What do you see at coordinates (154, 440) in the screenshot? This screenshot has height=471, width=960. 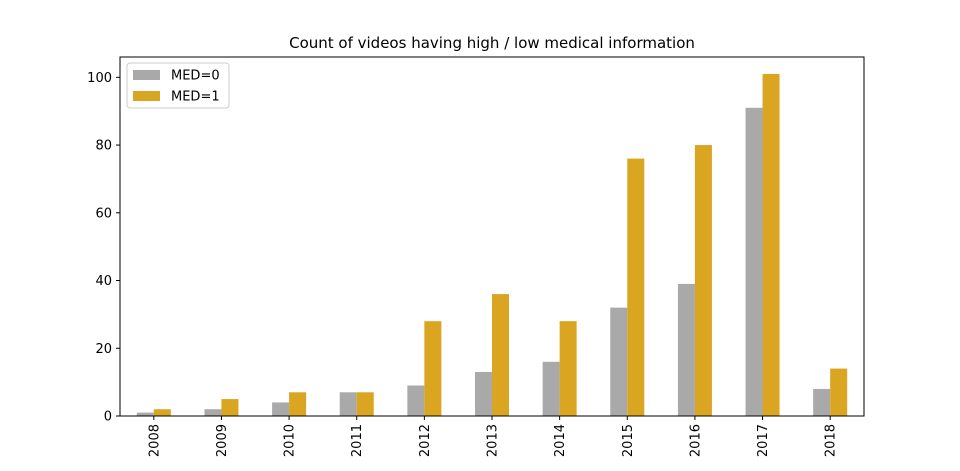 I see `x-tick-label: 2008` at bounding box center [154, 440].